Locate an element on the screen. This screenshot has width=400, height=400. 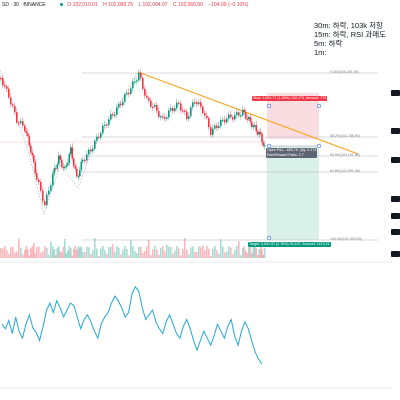
take-profit-zone is located at coordinates (293, 193).